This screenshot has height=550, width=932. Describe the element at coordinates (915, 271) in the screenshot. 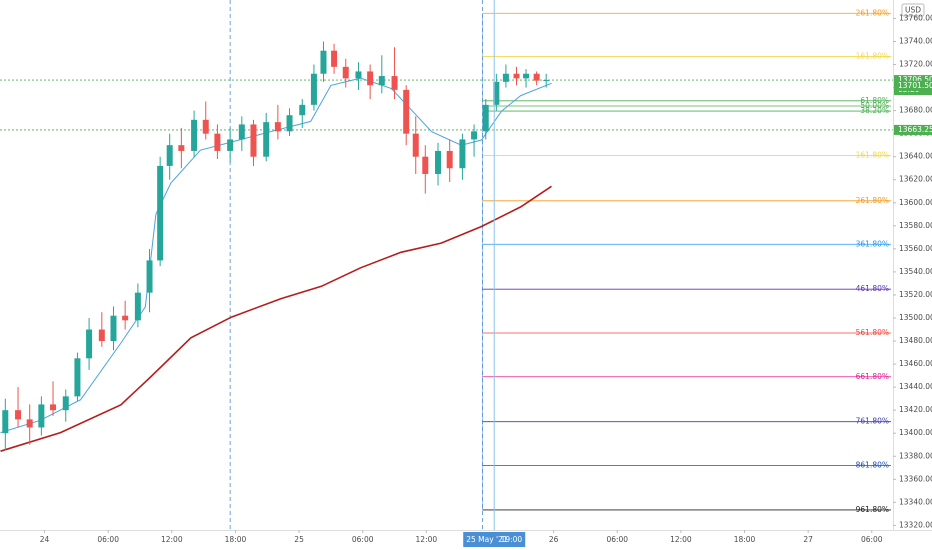

I see `y-tick-label: 13540.00` at that location.